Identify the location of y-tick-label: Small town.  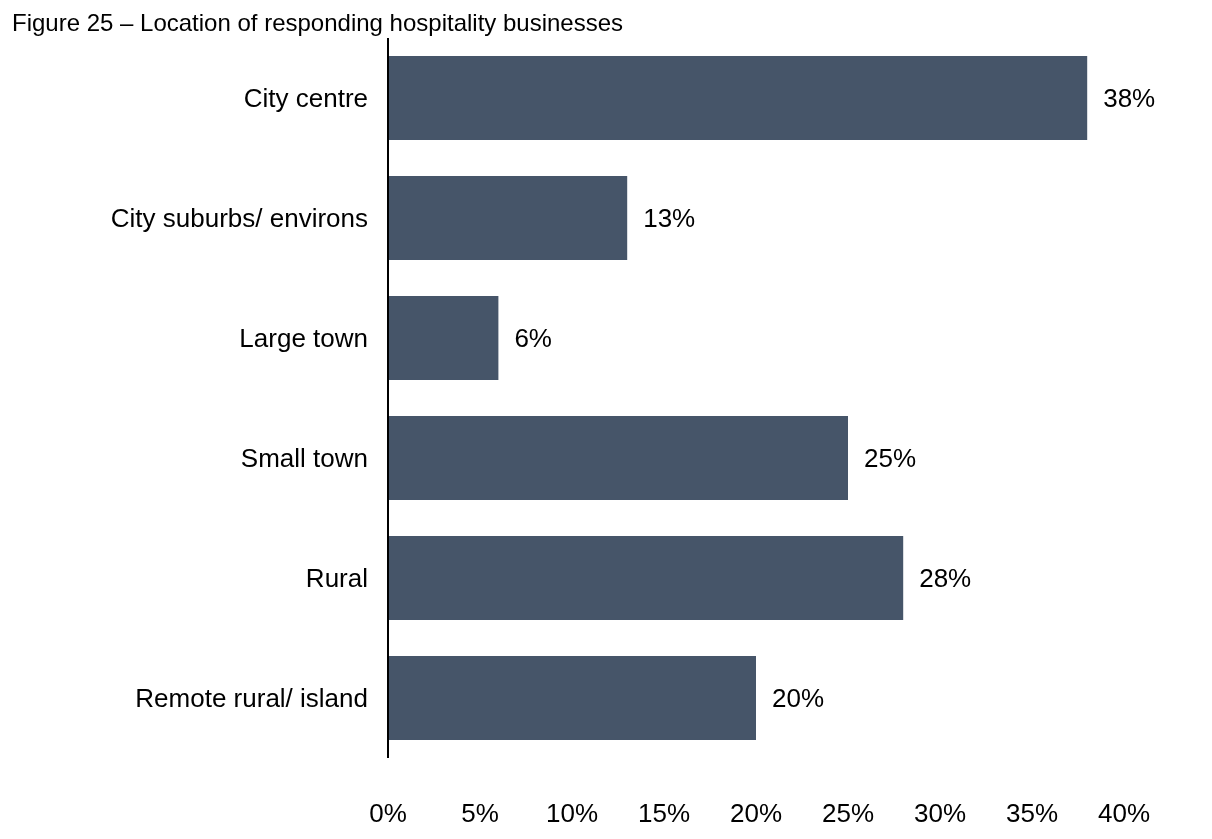
(304, 458).